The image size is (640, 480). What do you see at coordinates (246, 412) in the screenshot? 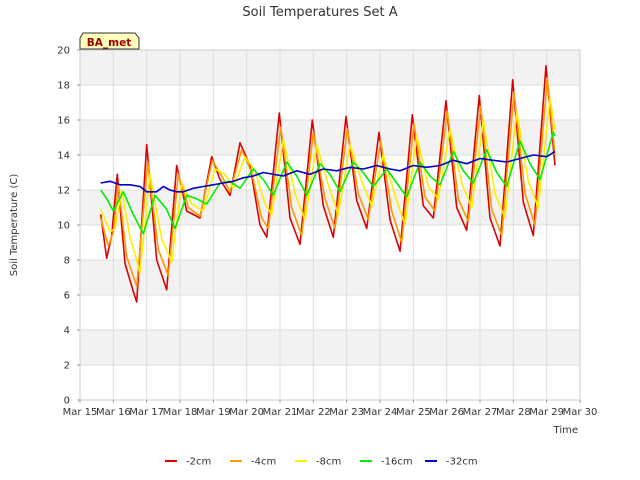
I see `x-tick-label: Mar 20` at bounding box center [246, 412].